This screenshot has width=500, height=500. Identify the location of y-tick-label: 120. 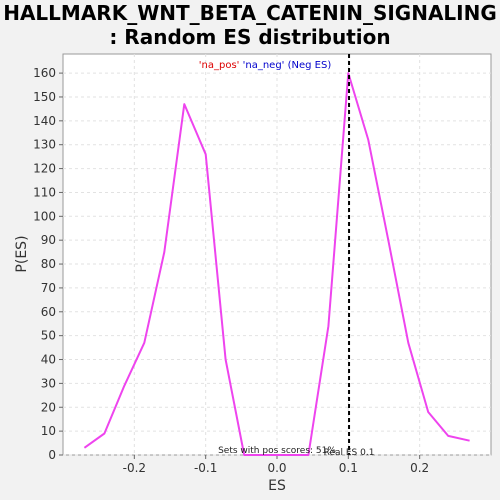
(44, 169).